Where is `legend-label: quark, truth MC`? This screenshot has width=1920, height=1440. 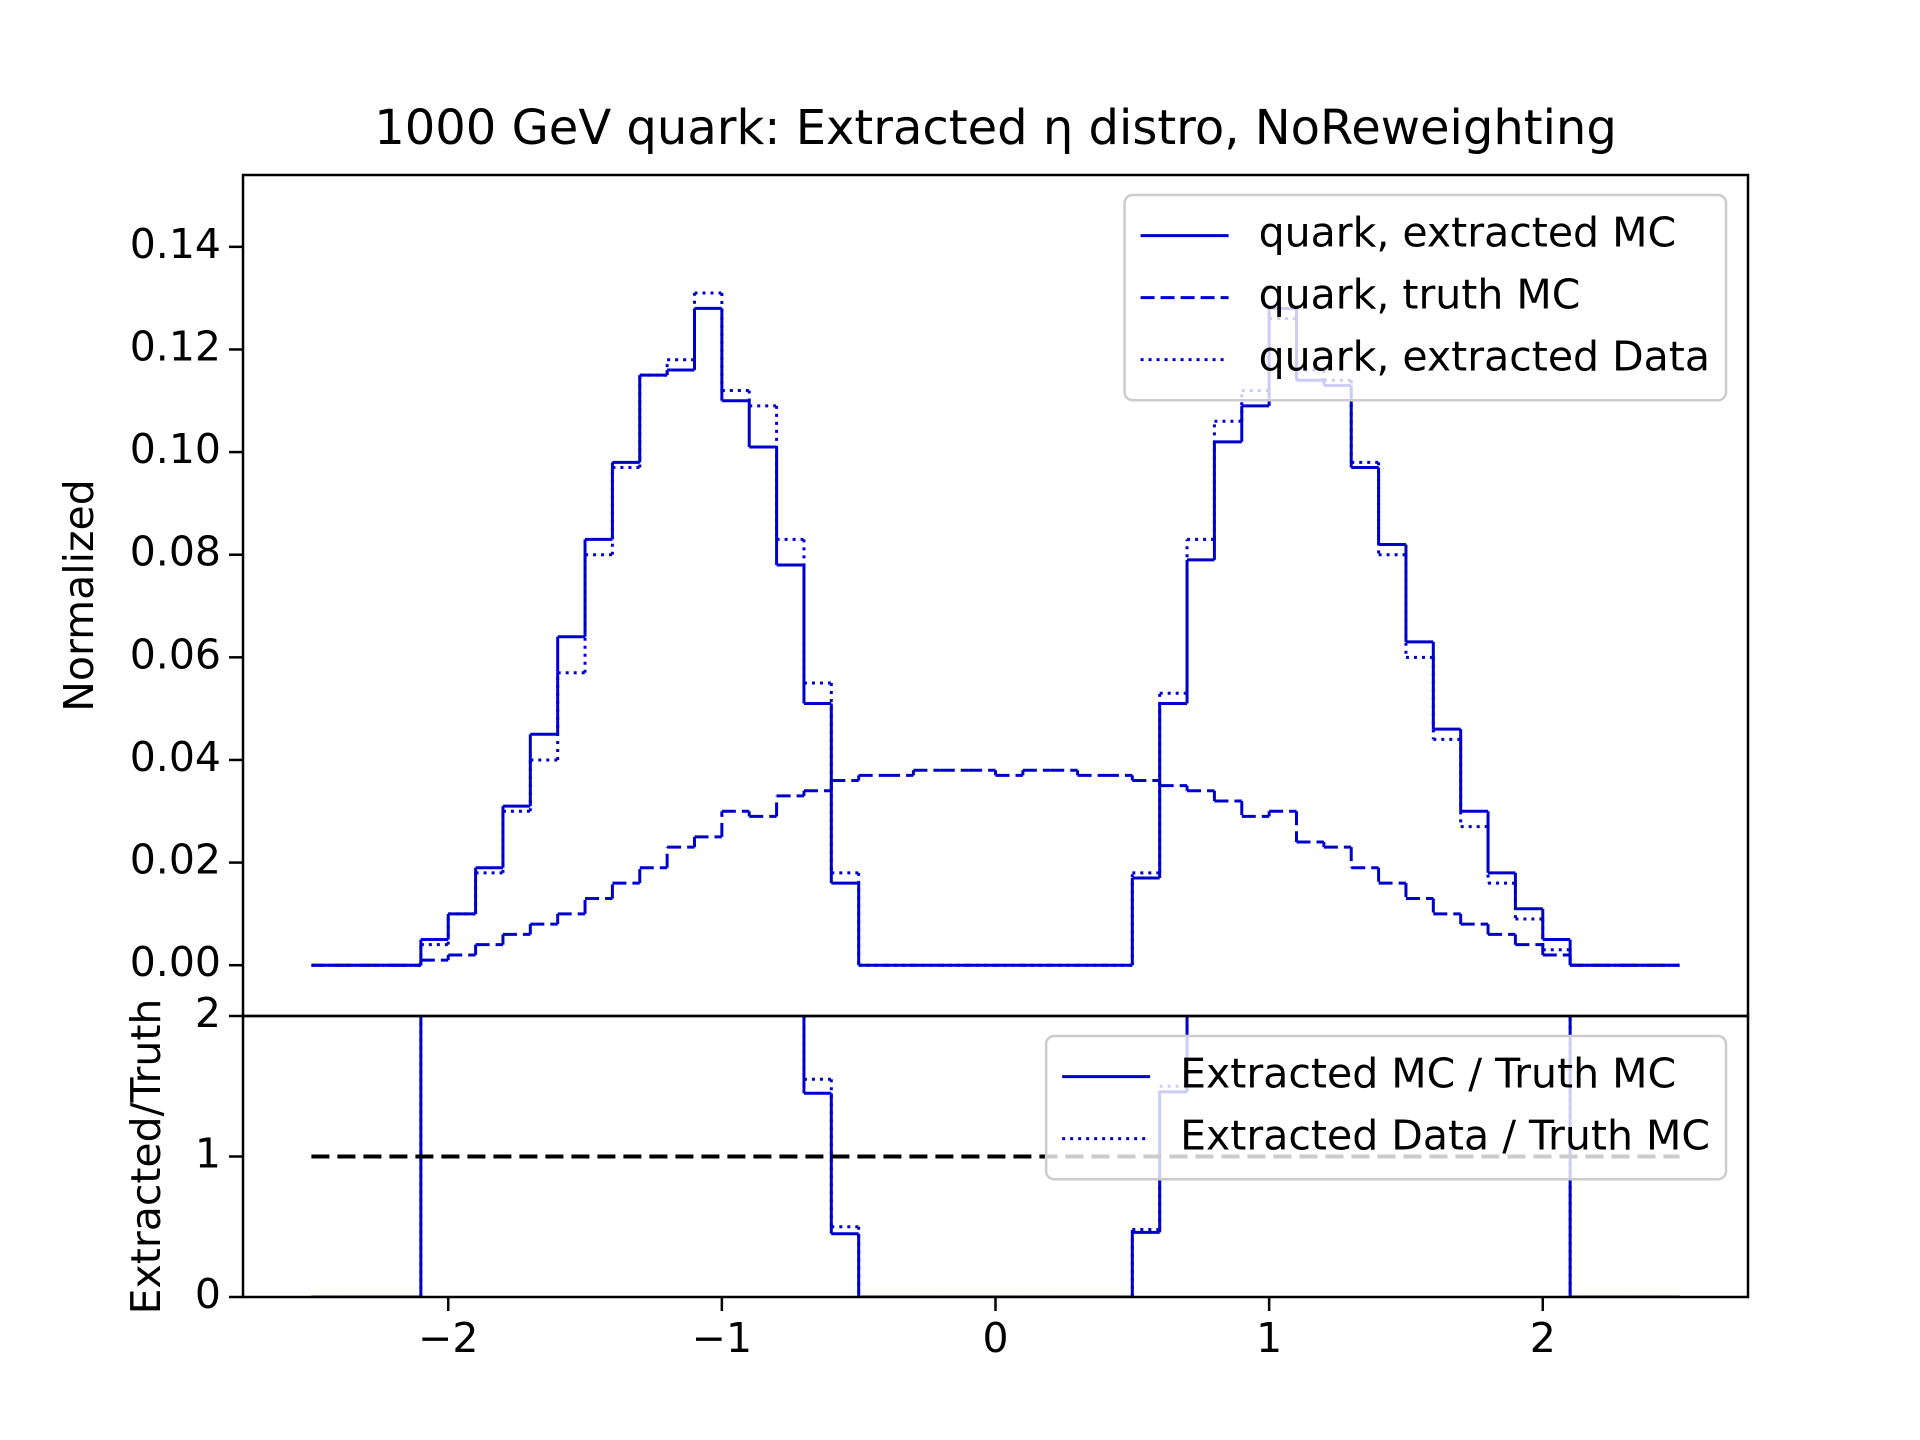 legend-label: quark, truth MC is located at coordinates (1420, 295).